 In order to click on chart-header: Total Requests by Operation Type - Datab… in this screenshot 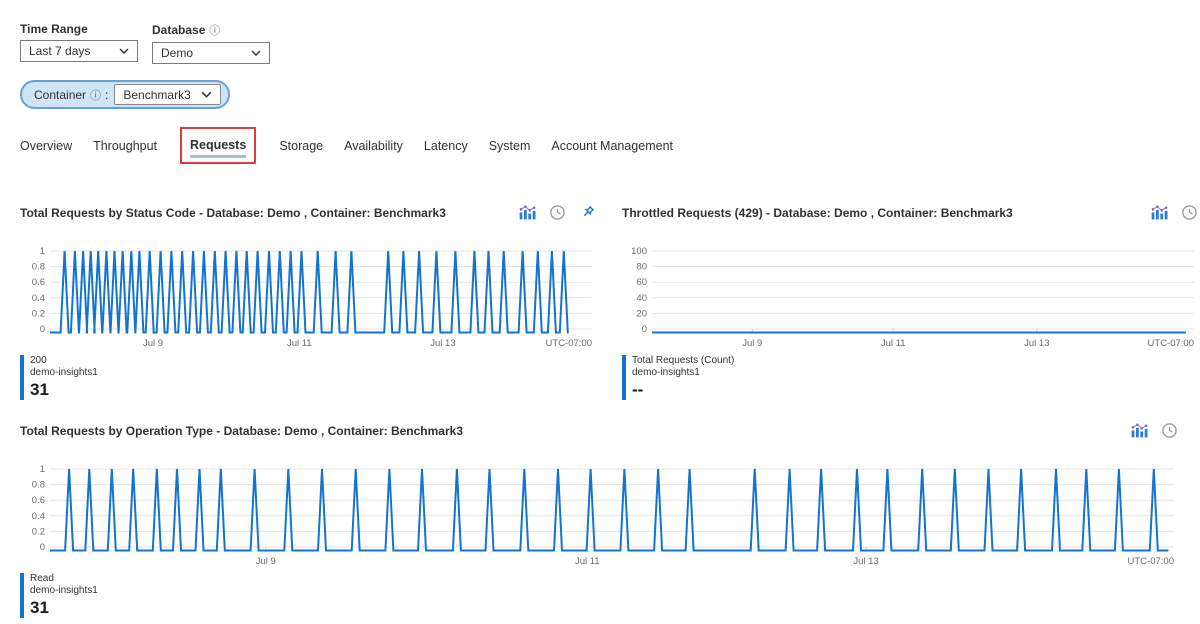, I will do `click(600, 430)`.